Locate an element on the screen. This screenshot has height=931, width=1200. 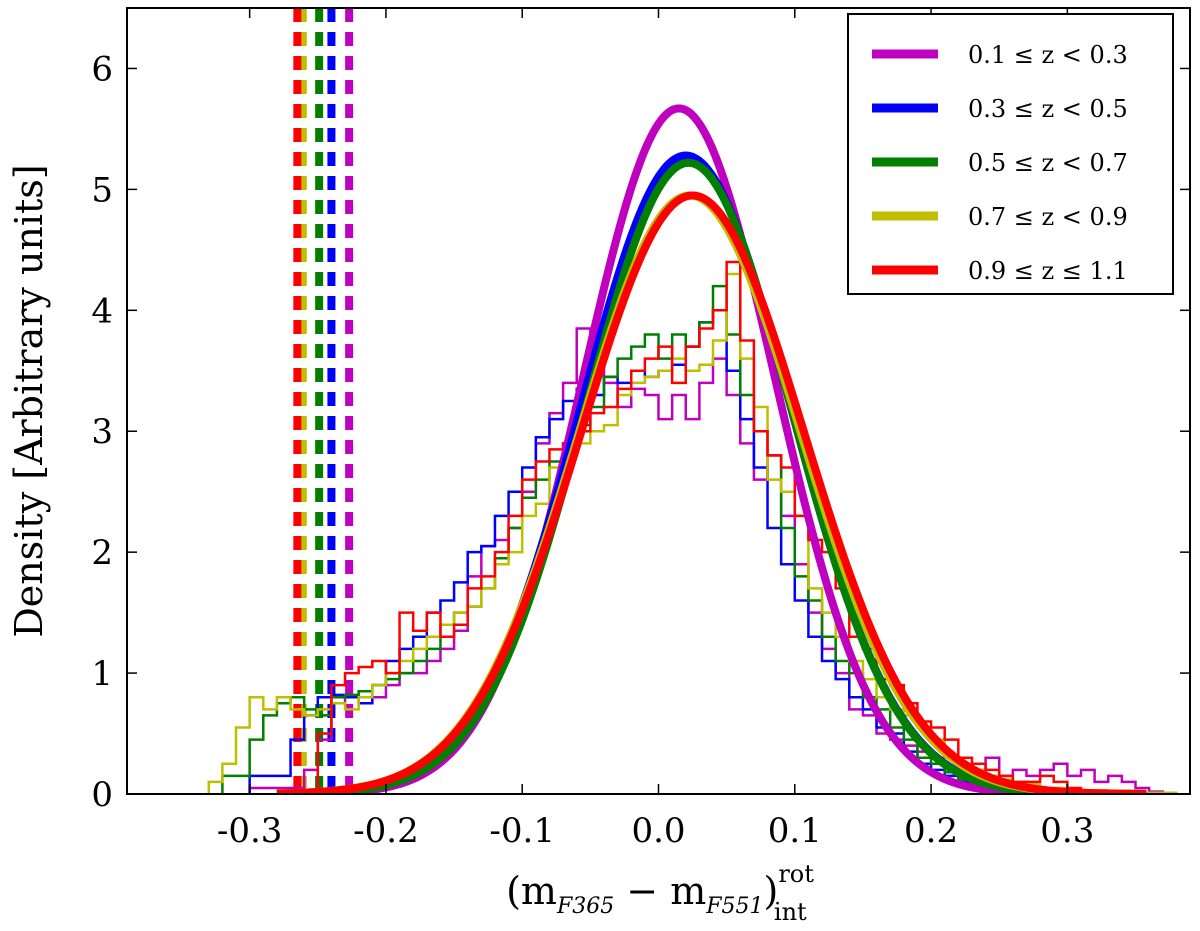
y-tick-label: 1 is located at coordinates (102, 674).